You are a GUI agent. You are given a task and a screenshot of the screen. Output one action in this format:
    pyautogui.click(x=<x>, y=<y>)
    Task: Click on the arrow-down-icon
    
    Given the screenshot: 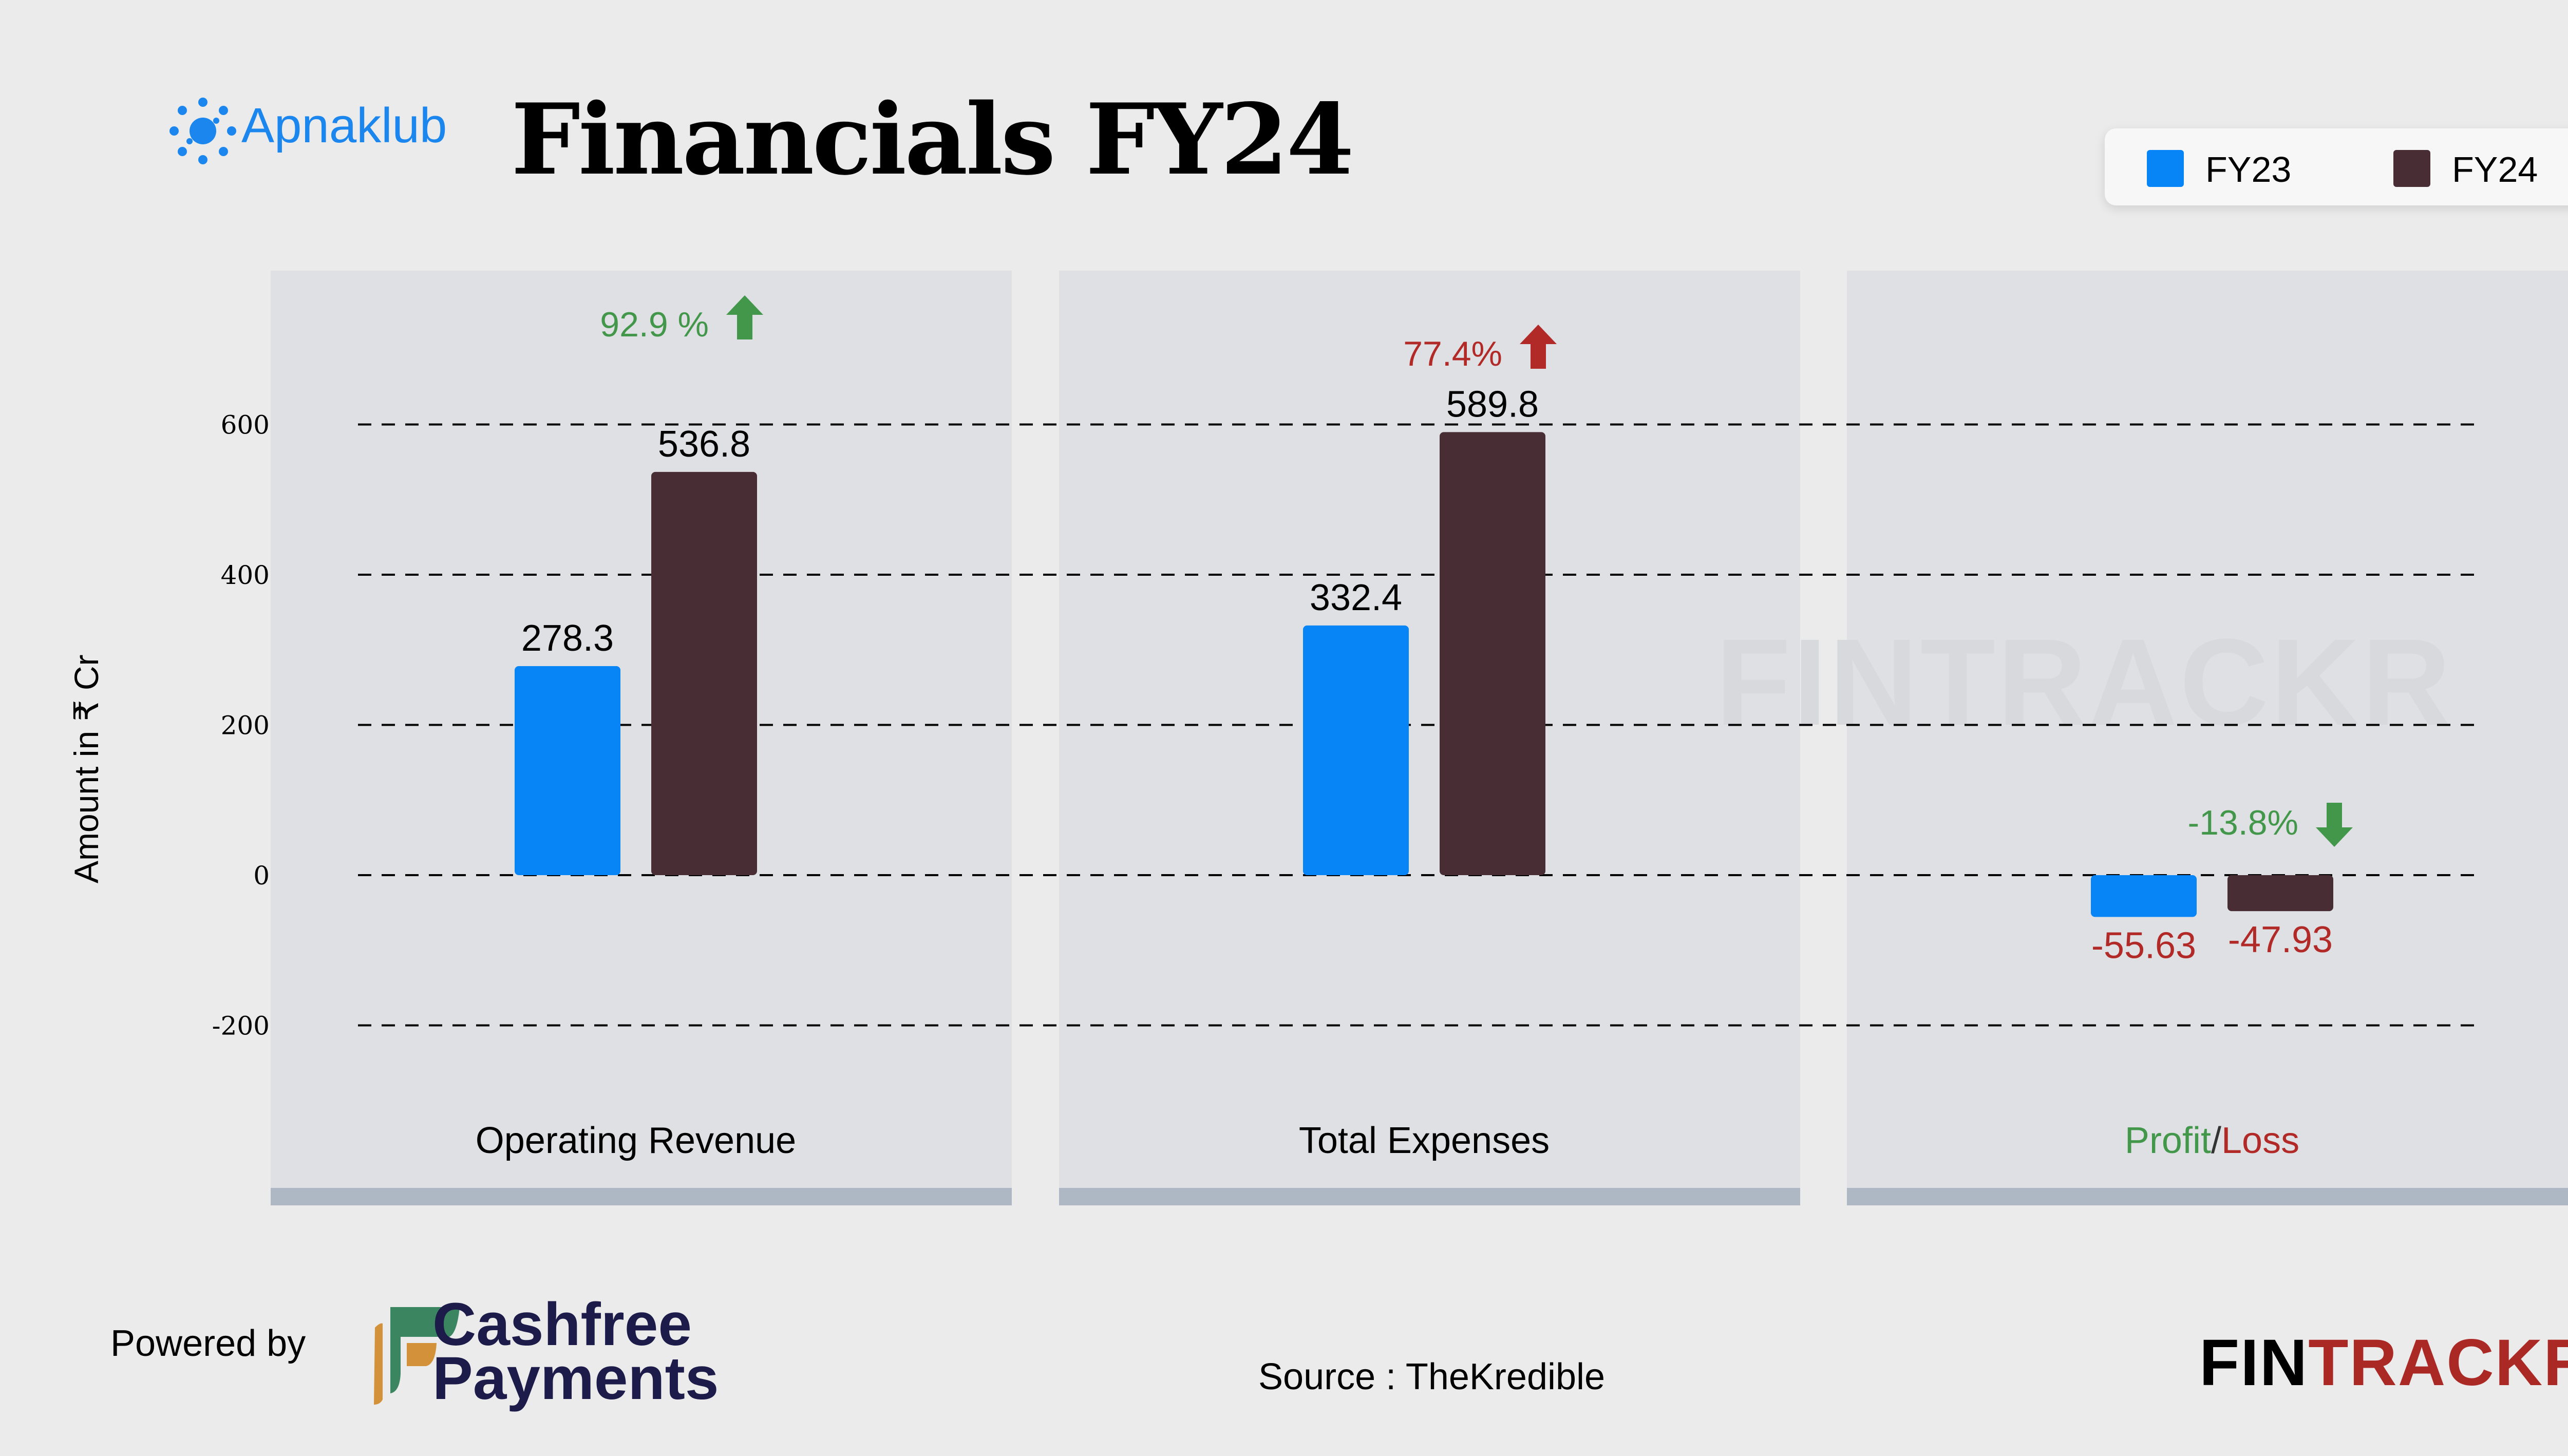 What is the action you would take?
    pyautogui.click(x=2334, y=825)
    